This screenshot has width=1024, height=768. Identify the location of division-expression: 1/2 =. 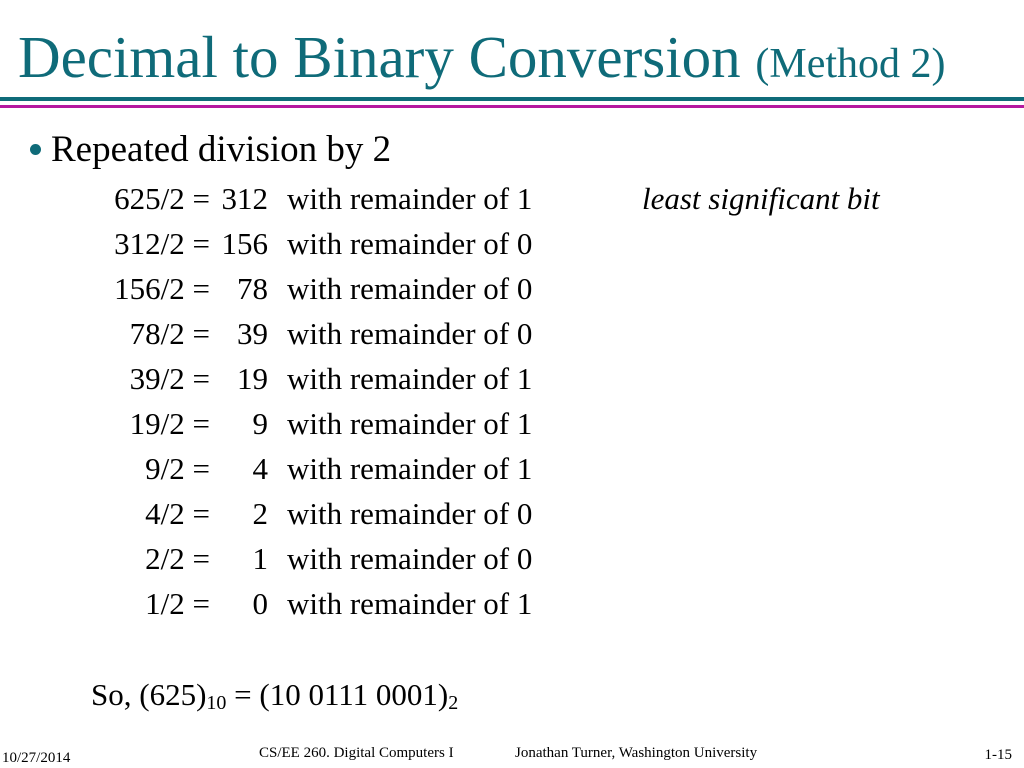
(177, 603).